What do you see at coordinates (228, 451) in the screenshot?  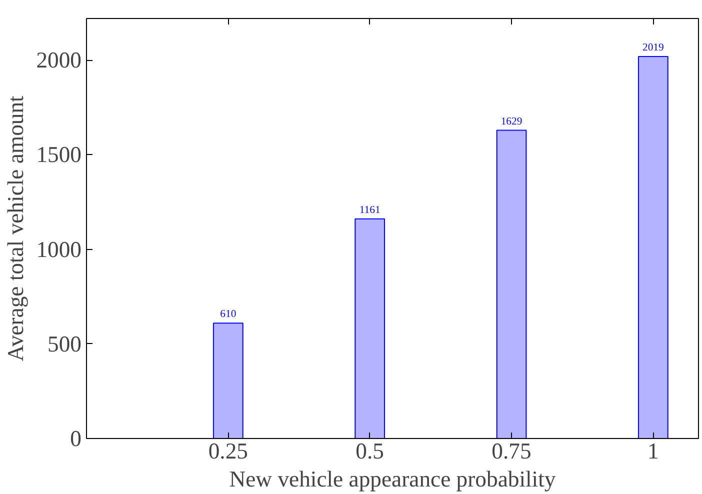 I see `x-tick-label: 0.25` at bounding box center [228, 451].